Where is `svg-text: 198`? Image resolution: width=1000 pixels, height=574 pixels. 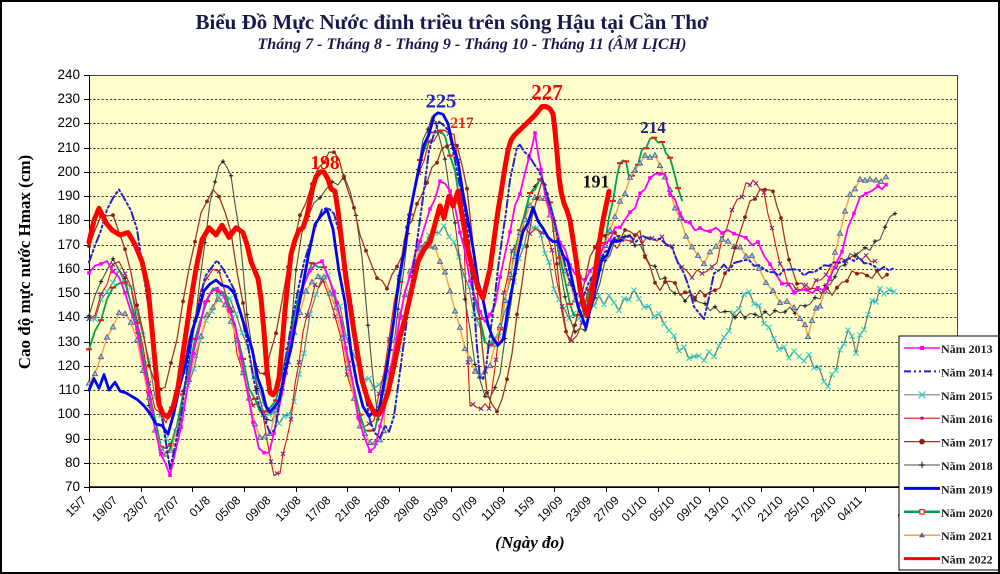 svg-text: 198 is located at coordinates (325, 163).